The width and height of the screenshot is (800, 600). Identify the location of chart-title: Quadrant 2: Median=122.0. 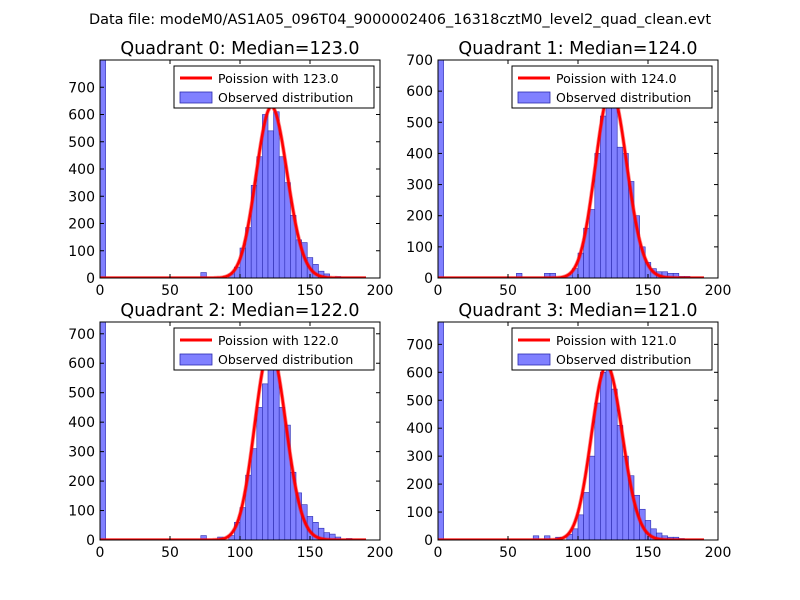
(239, 311).